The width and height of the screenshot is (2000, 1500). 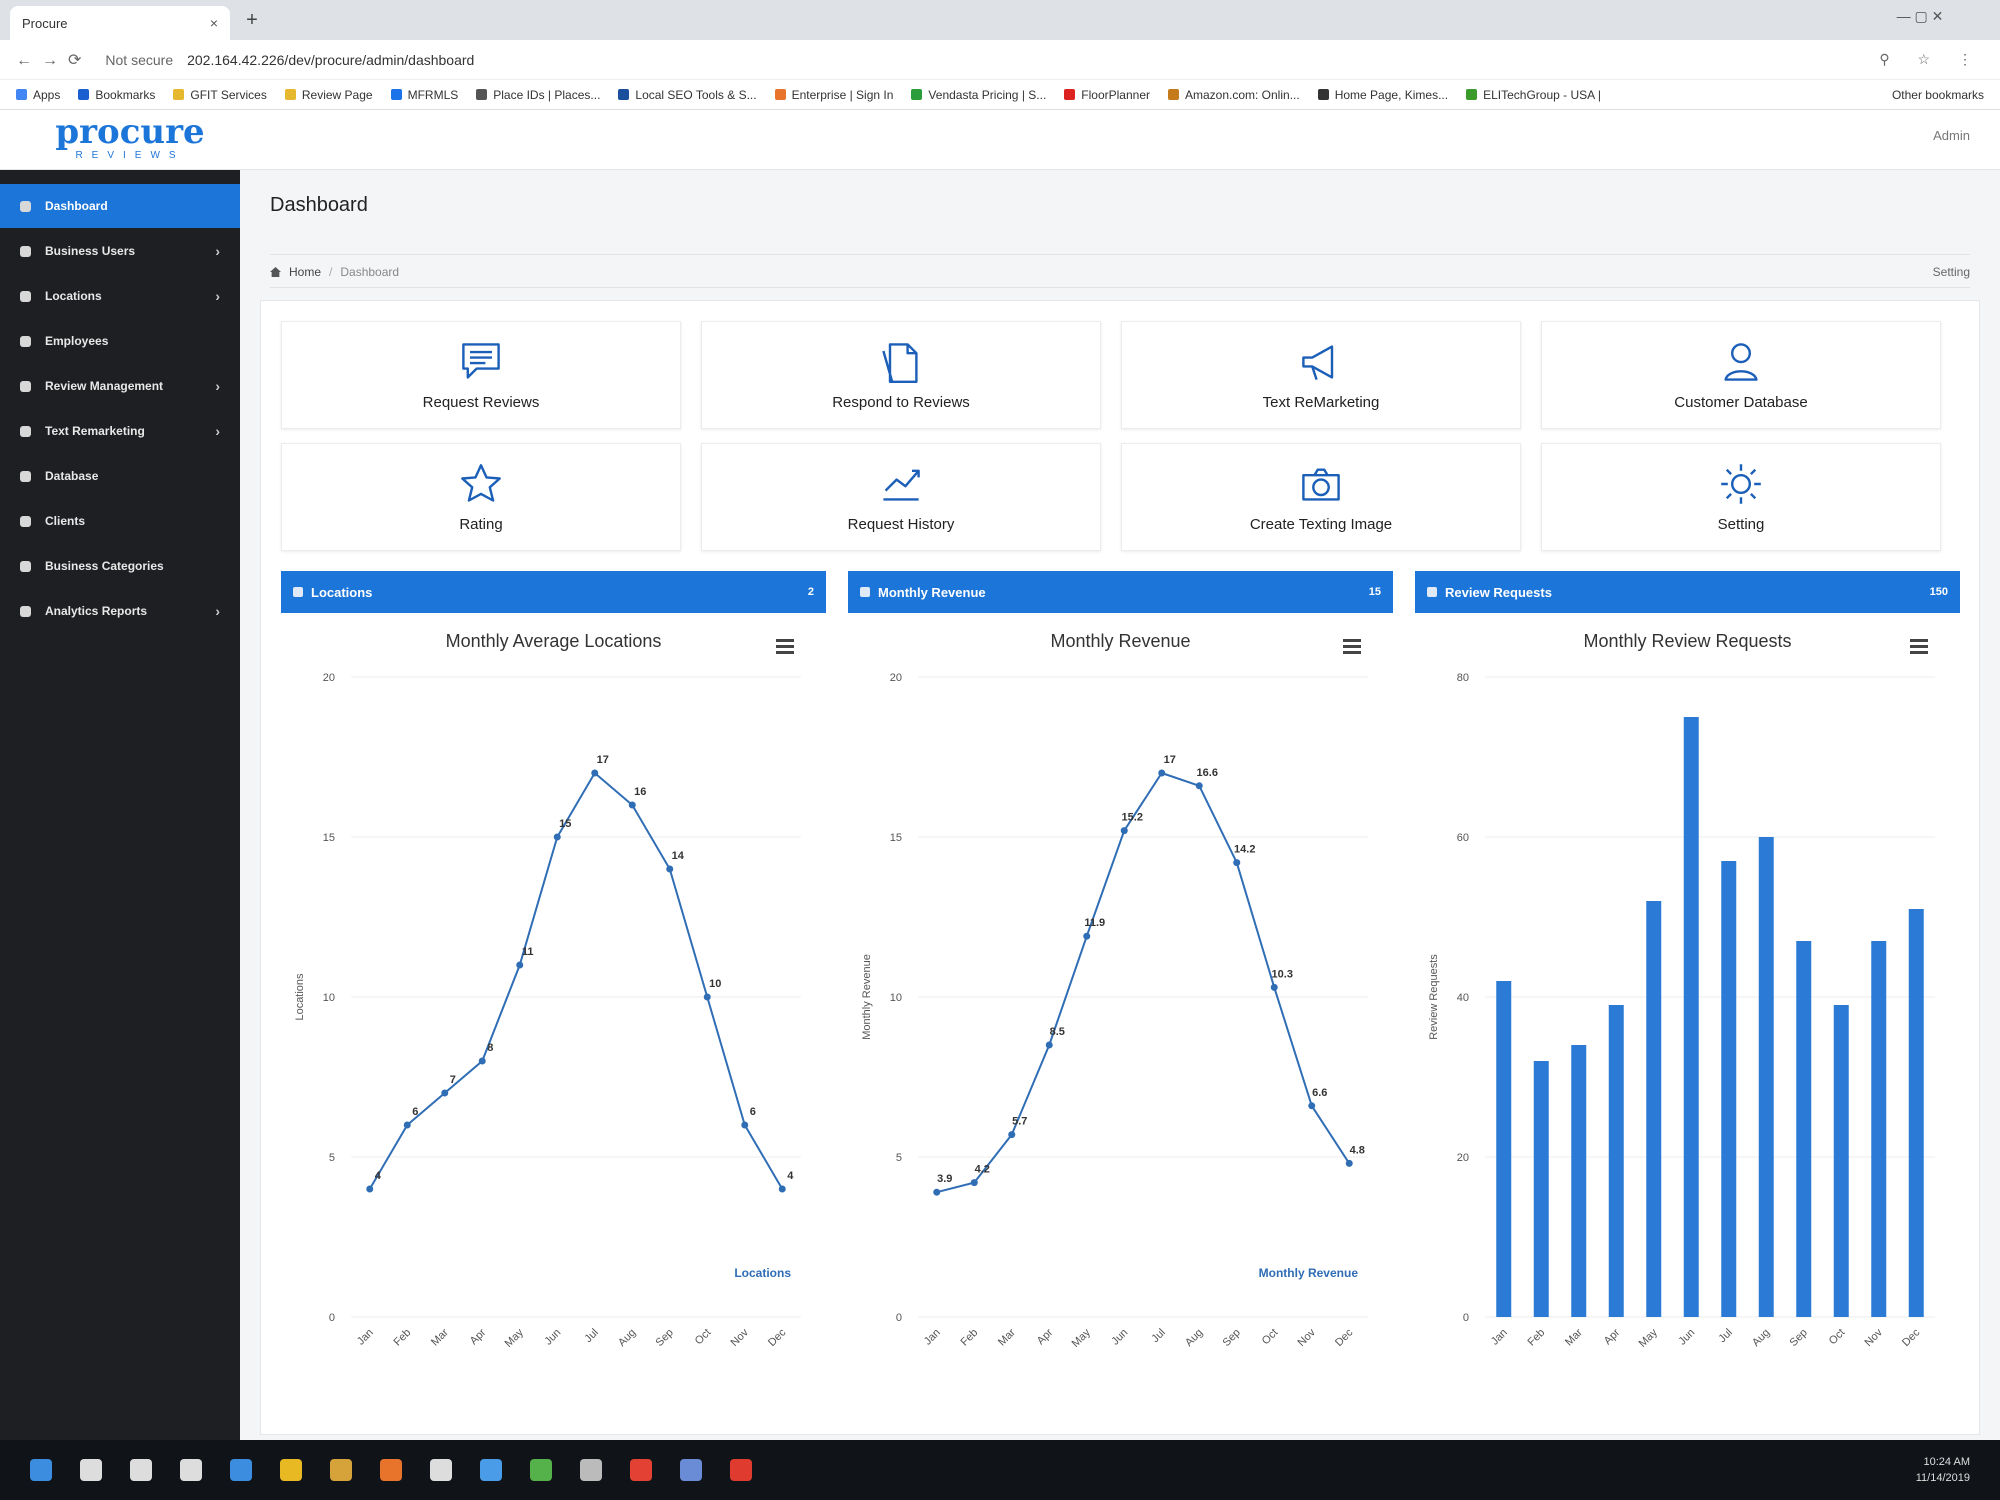 What do you see at coordinates (73, 296) in the screenshot?
I see `sidebar-label: Locations` at bounding box center [73, 296].